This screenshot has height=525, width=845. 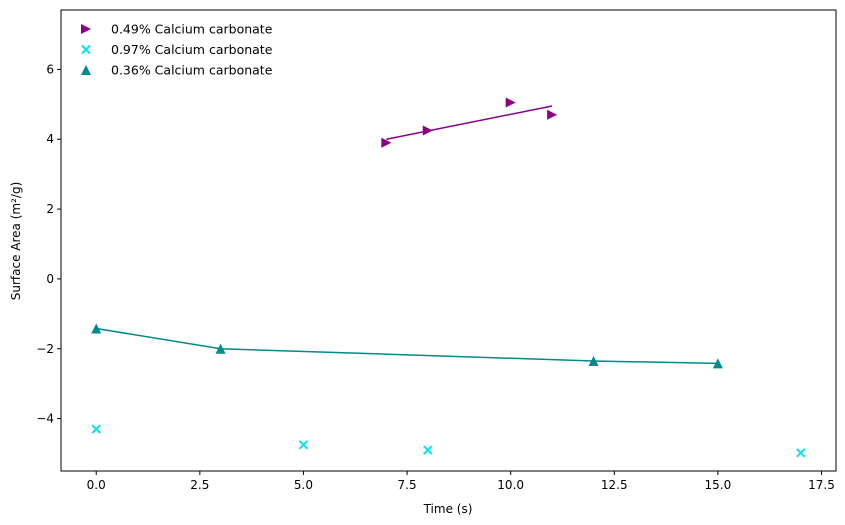 I want to click on legend-label-2: 0.36% Calcium carbonate, so click(x=192, y=70).